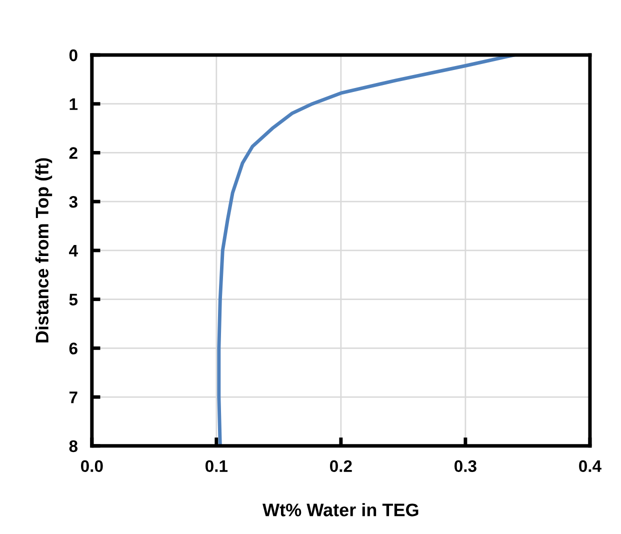  Describe the element at coordinates (73, 55) in the screenshot. I see `y-tick-label: 0` at that location.